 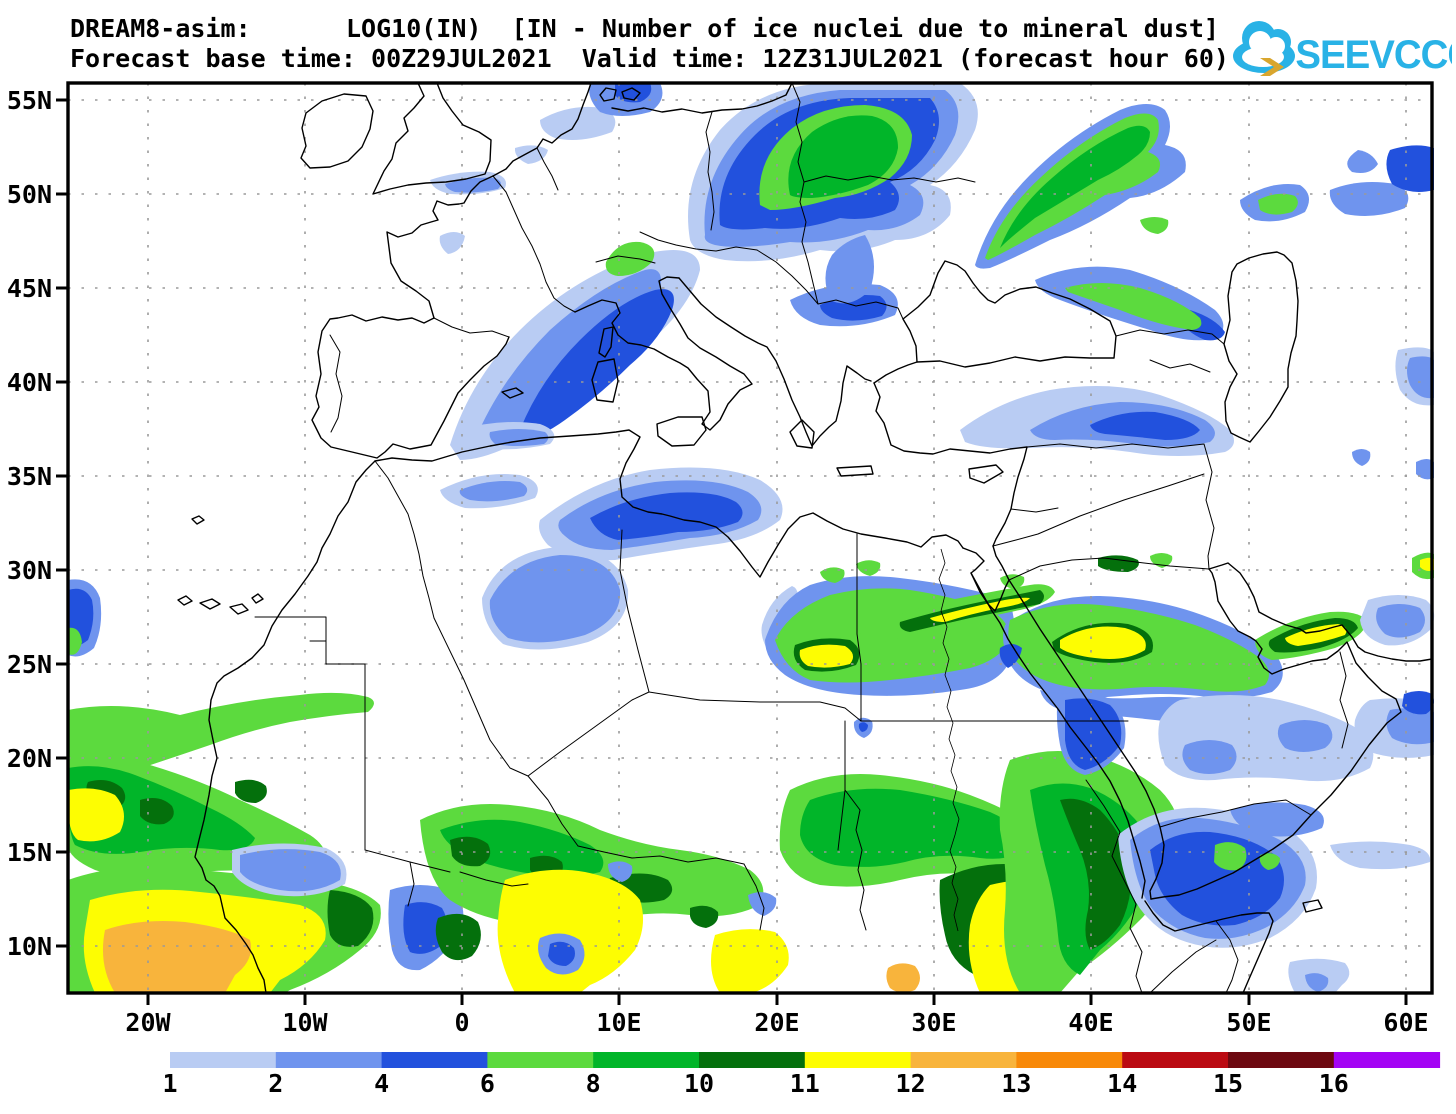 What do you see at coordinates (859, 627) in the screenshot?
I see `border-libya-egypt` at bounding box center [859, 627].